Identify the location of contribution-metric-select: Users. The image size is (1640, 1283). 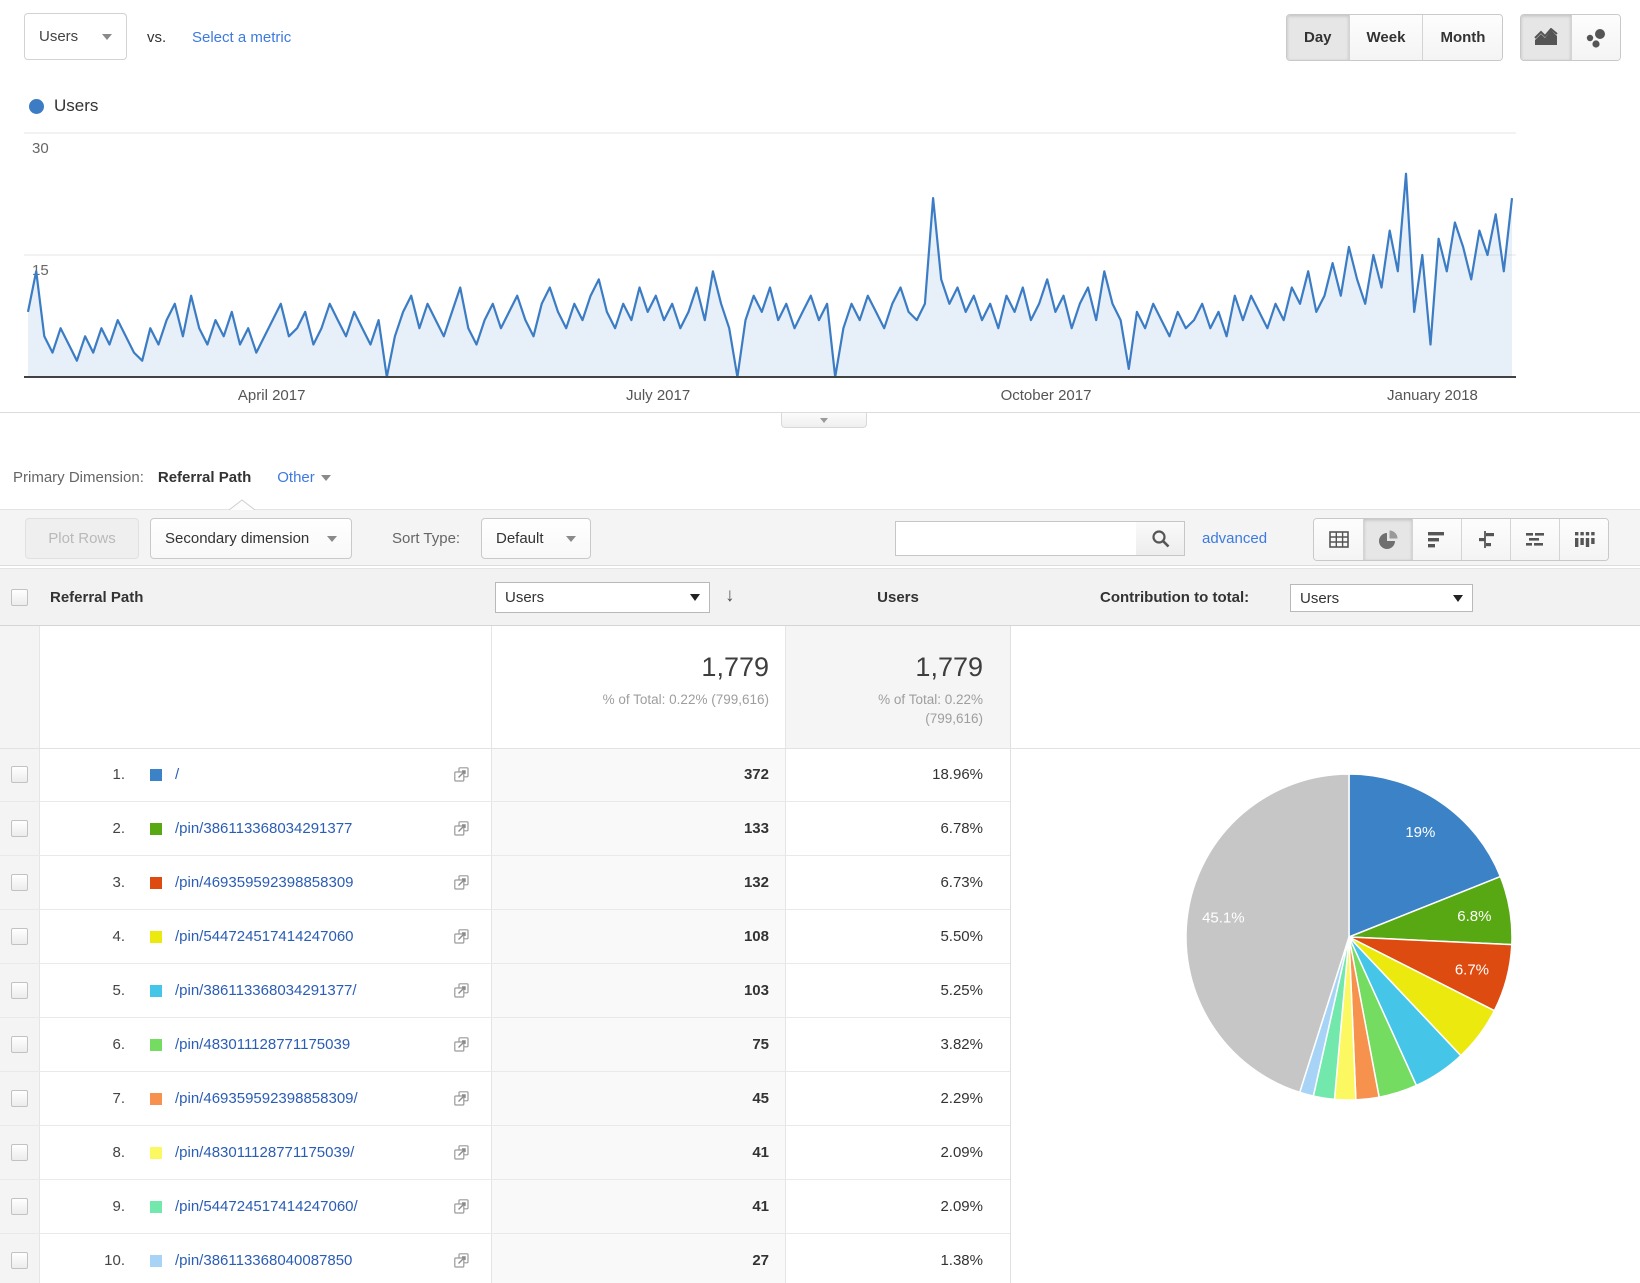
(1381, 598).